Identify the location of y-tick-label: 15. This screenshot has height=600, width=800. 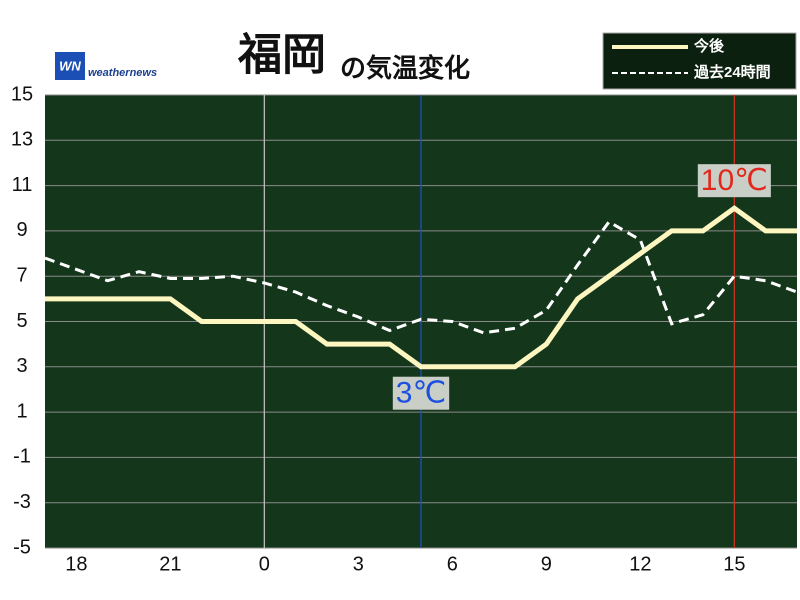
(22, 94).